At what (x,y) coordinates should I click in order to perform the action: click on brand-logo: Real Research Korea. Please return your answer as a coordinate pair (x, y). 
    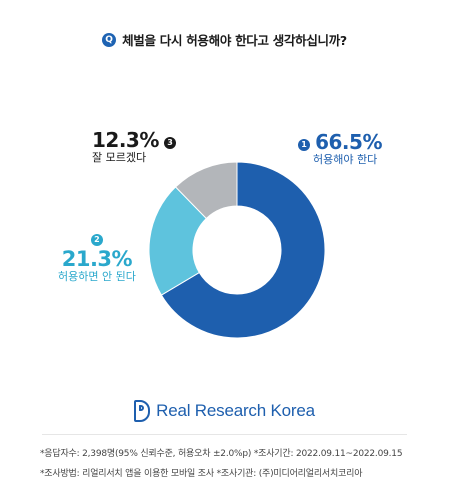
    Looking at the image, I should click on (224, 411).